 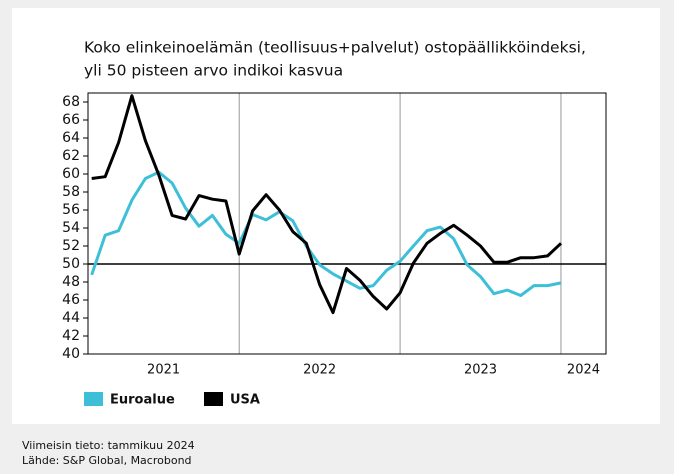 What do you see at coordinates (245, 400) in the screenshot?
I see `legend-label: USA` at bounding box center [245, 400].